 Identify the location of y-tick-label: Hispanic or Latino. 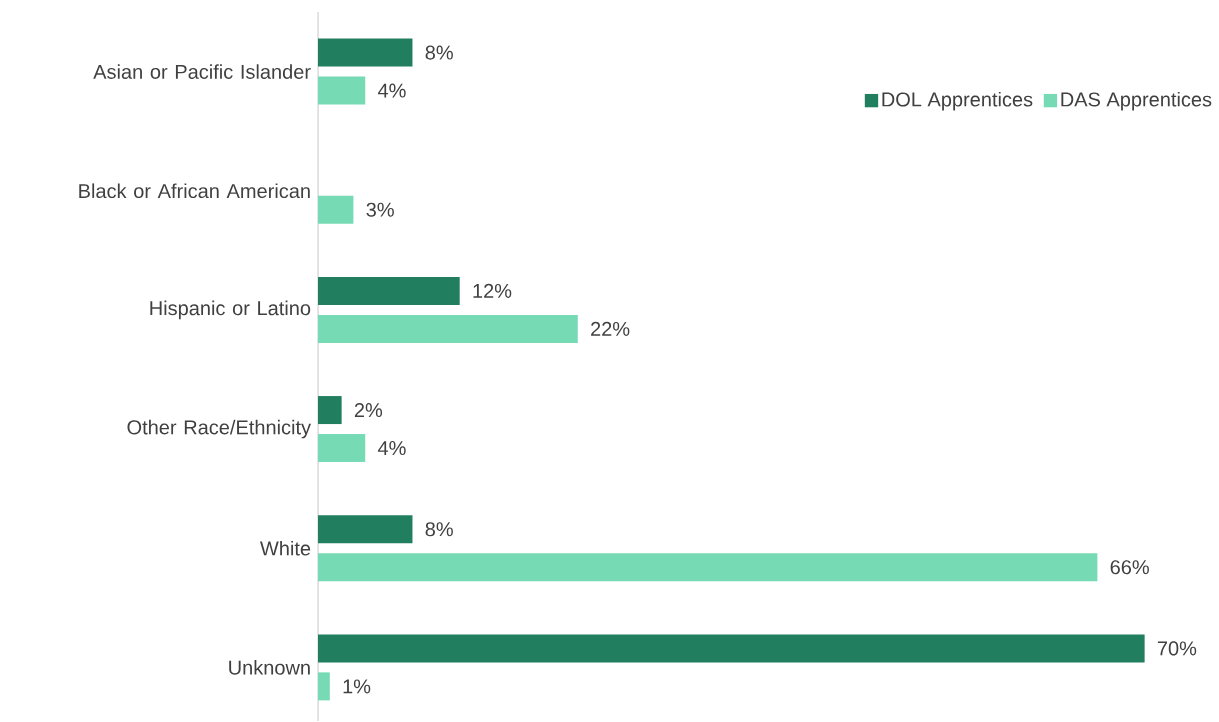
(230, 310).